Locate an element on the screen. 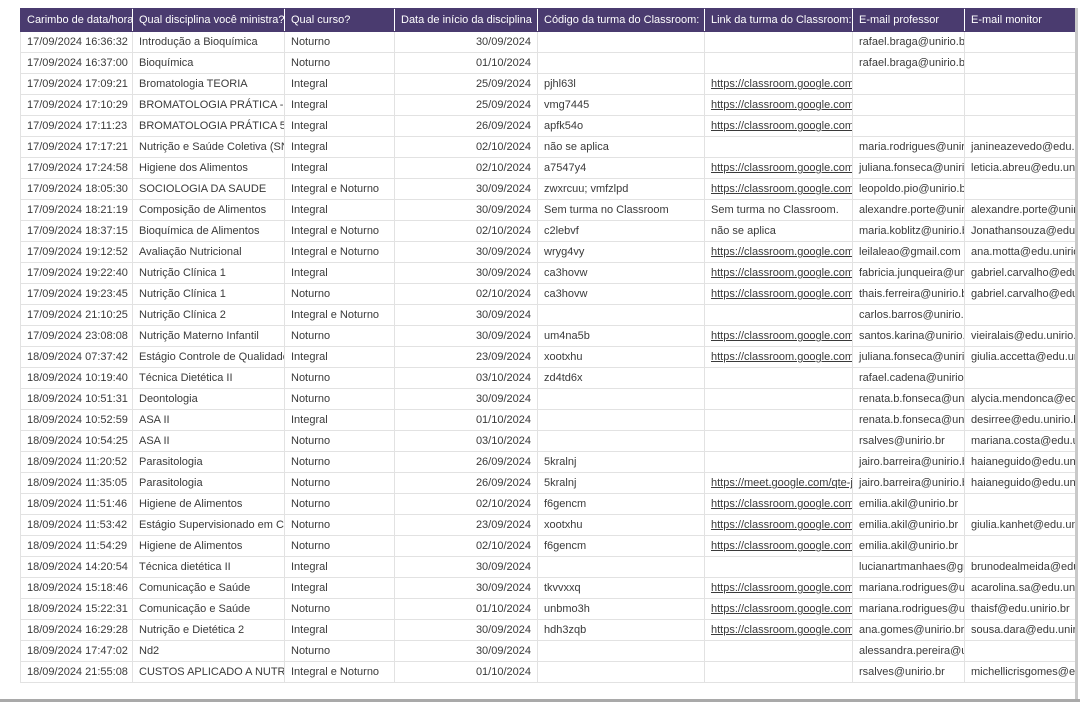 Image resolution: width=1080 pixels, height=717 pixels. table-cell: 17/09/2024 21:10:25 is located at coordinates (76, 315).